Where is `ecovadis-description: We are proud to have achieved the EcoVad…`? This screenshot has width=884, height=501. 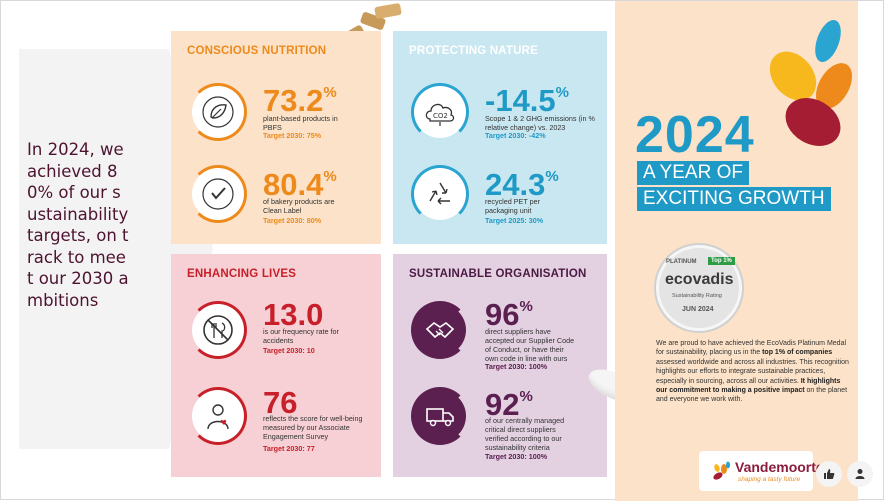 ecovadis-description: We are proud to have achieved the EcoVad… is located at coordinates (752, 372).